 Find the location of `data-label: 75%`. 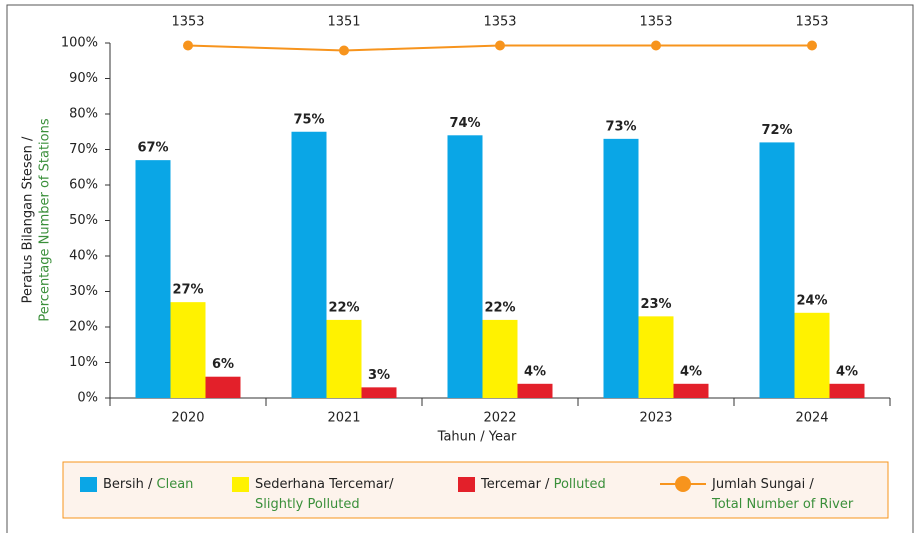

data-label: 75% is located at coordinates (308, 119).